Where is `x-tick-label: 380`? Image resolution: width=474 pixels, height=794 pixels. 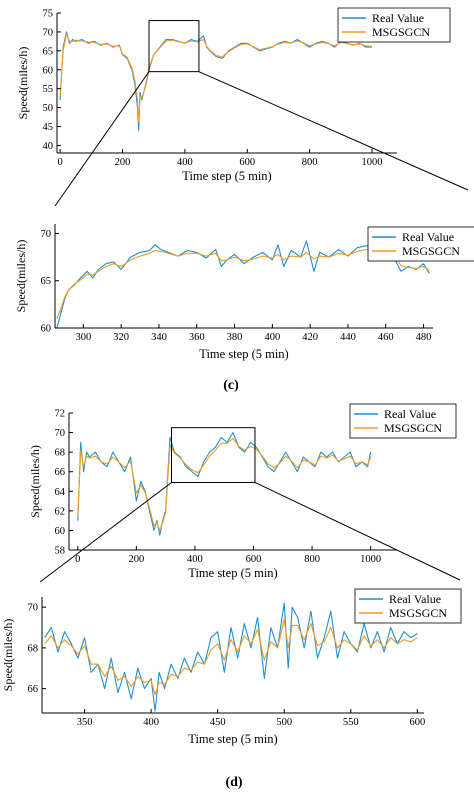 x-tick-label: 380 is located at coordinates (235, 337).